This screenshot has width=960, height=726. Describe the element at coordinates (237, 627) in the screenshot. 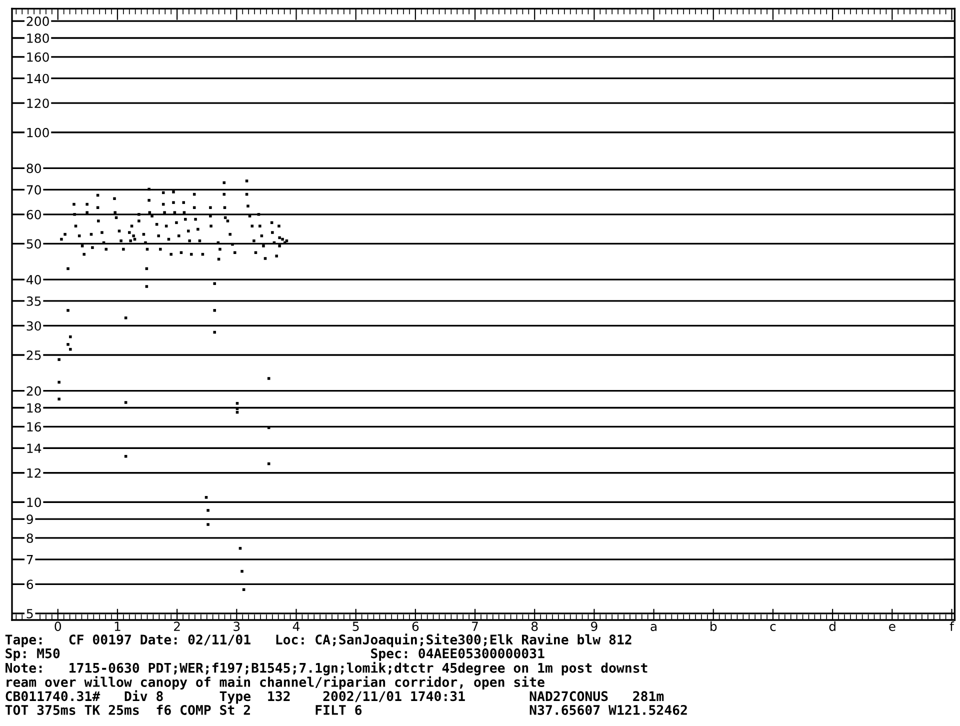

I see `x-tick-label: 3` at that location.